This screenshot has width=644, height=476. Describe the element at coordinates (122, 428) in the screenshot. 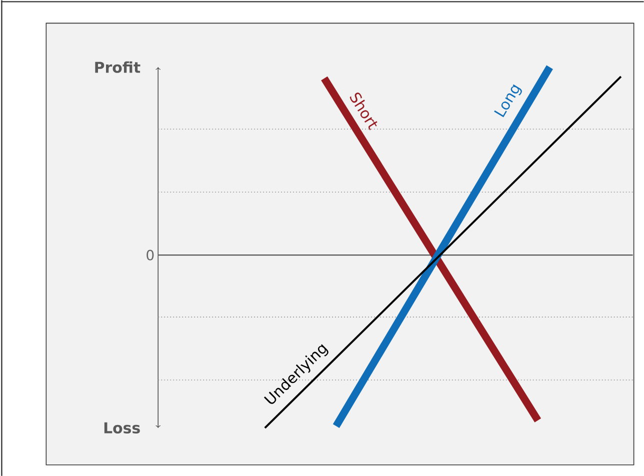

I see `text: Loss` at that location.